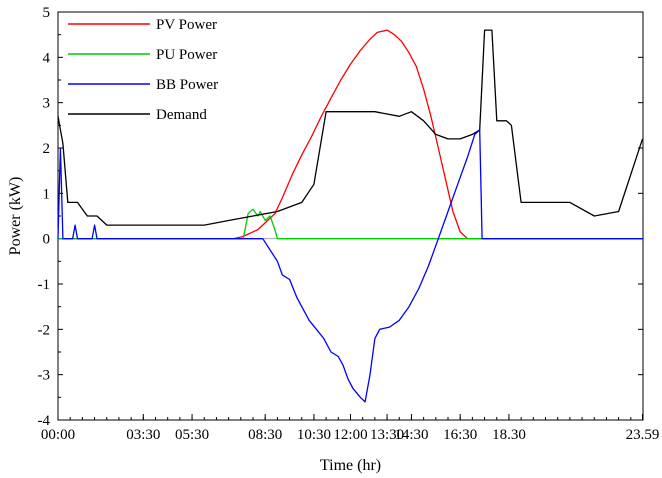 The height and width of the screenshot is (478, 662). I want to click on y-axis-title: Power (kW), so click(15, 216).